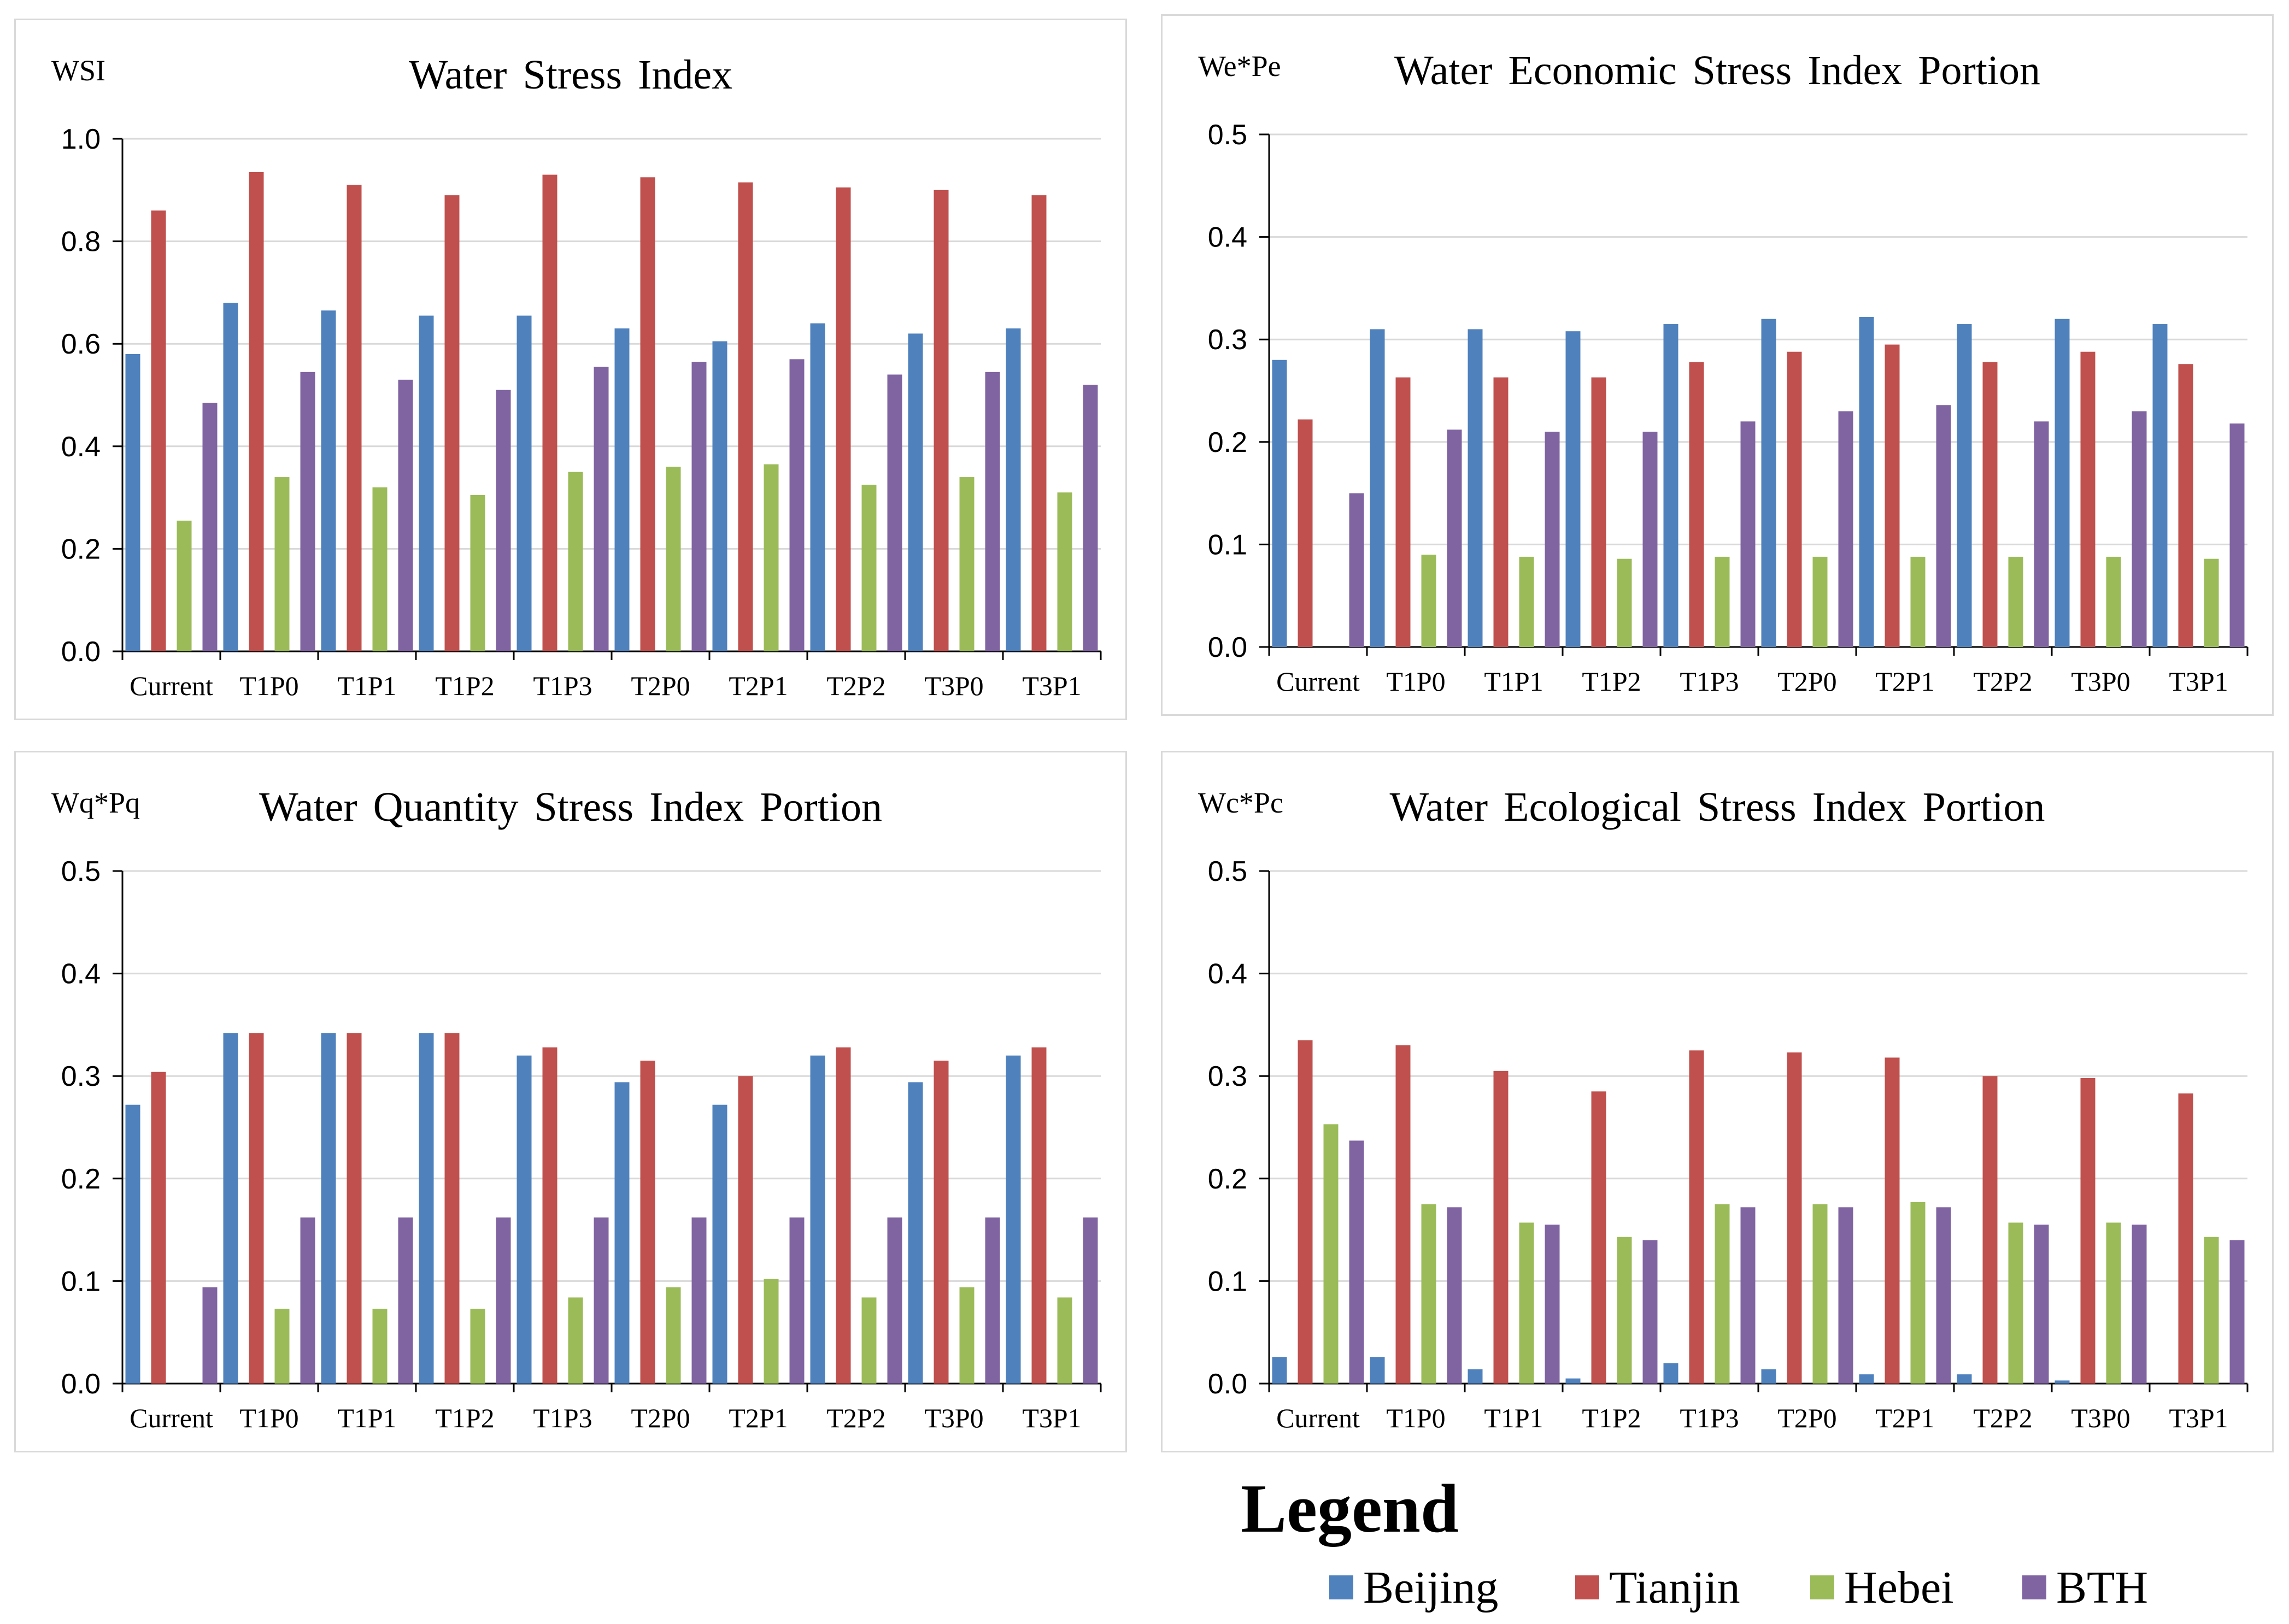 Image resolution: width=2289 pixels, height=1624 pixels. What do you see at coordinates (2034, 1587) in the screenshot?
I see `legend-swatch-bth` at bounding box center [2034, 1587].